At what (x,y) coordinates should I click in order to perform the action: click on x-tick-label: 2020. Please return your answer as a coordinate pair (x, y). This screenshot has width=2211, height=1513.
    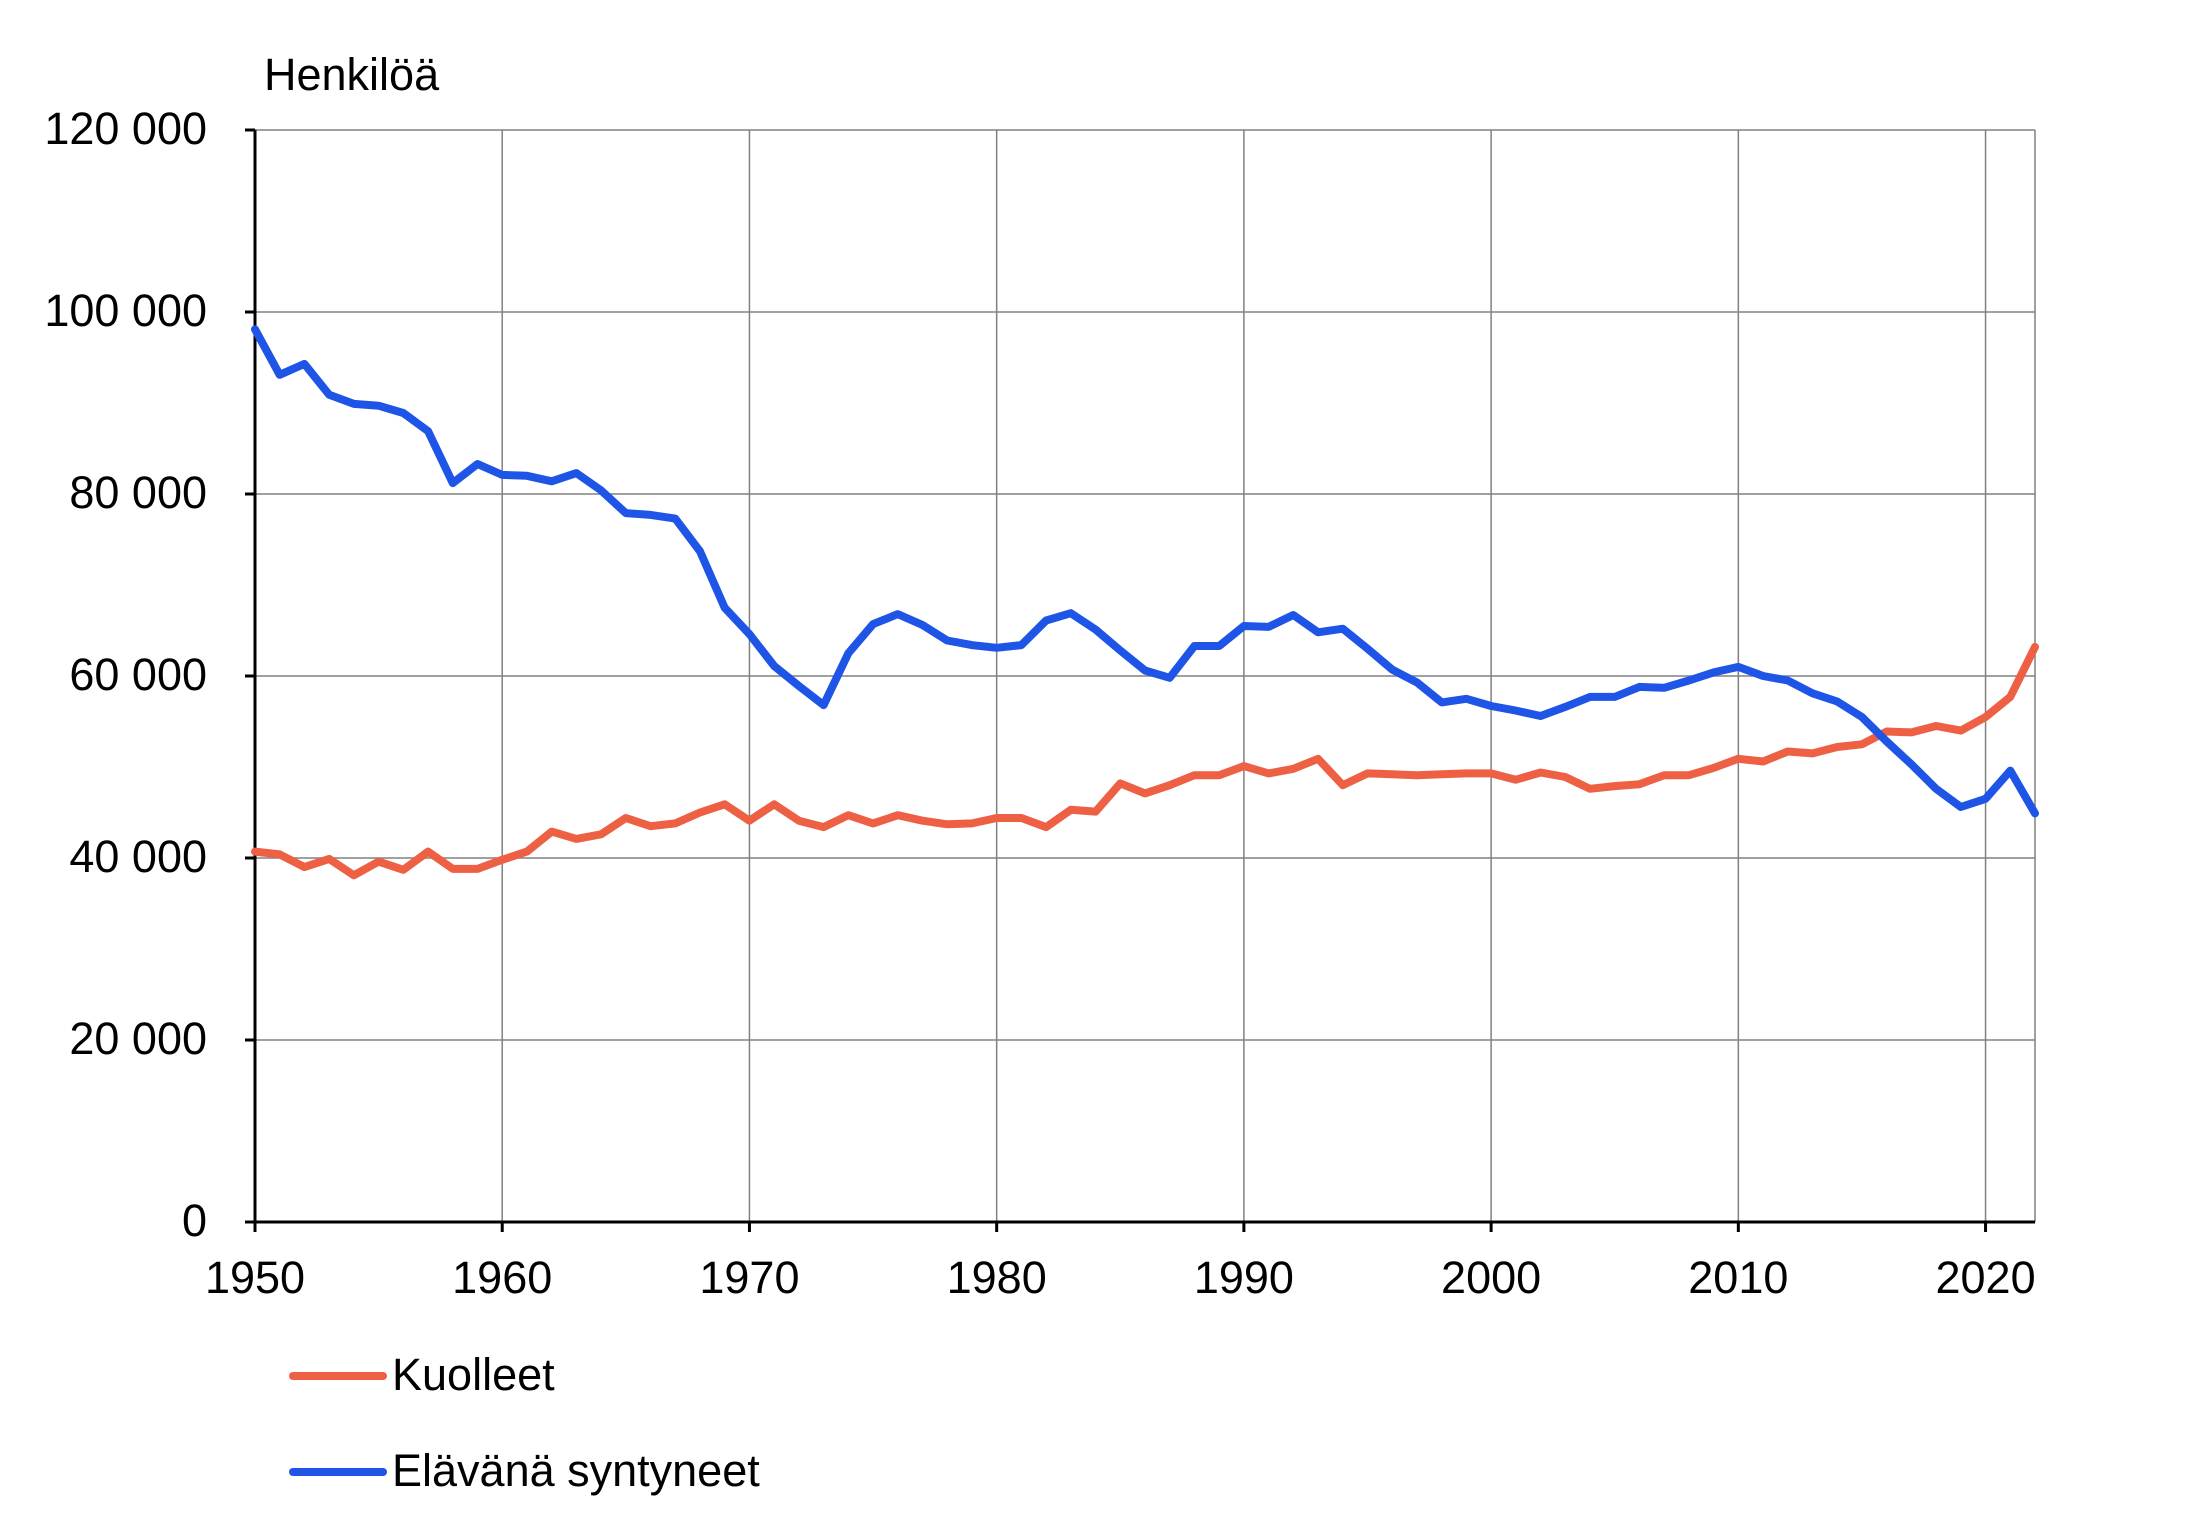
    Looking at the image, I should click on (1986, 1277).